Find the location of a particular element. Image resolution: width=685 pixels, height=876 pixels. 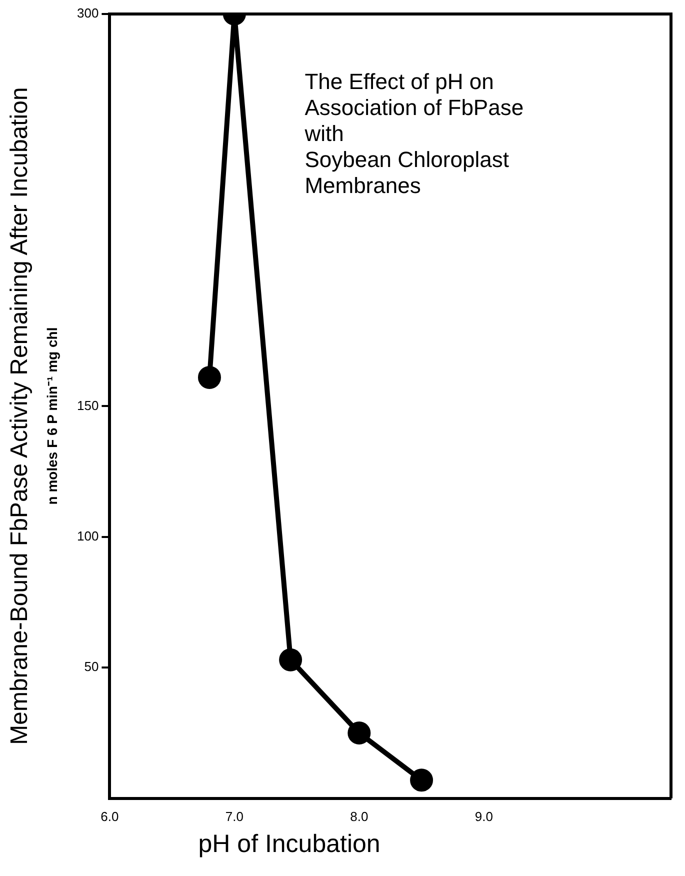

y-tick-label: 150 is located at coordinates (87, 405).